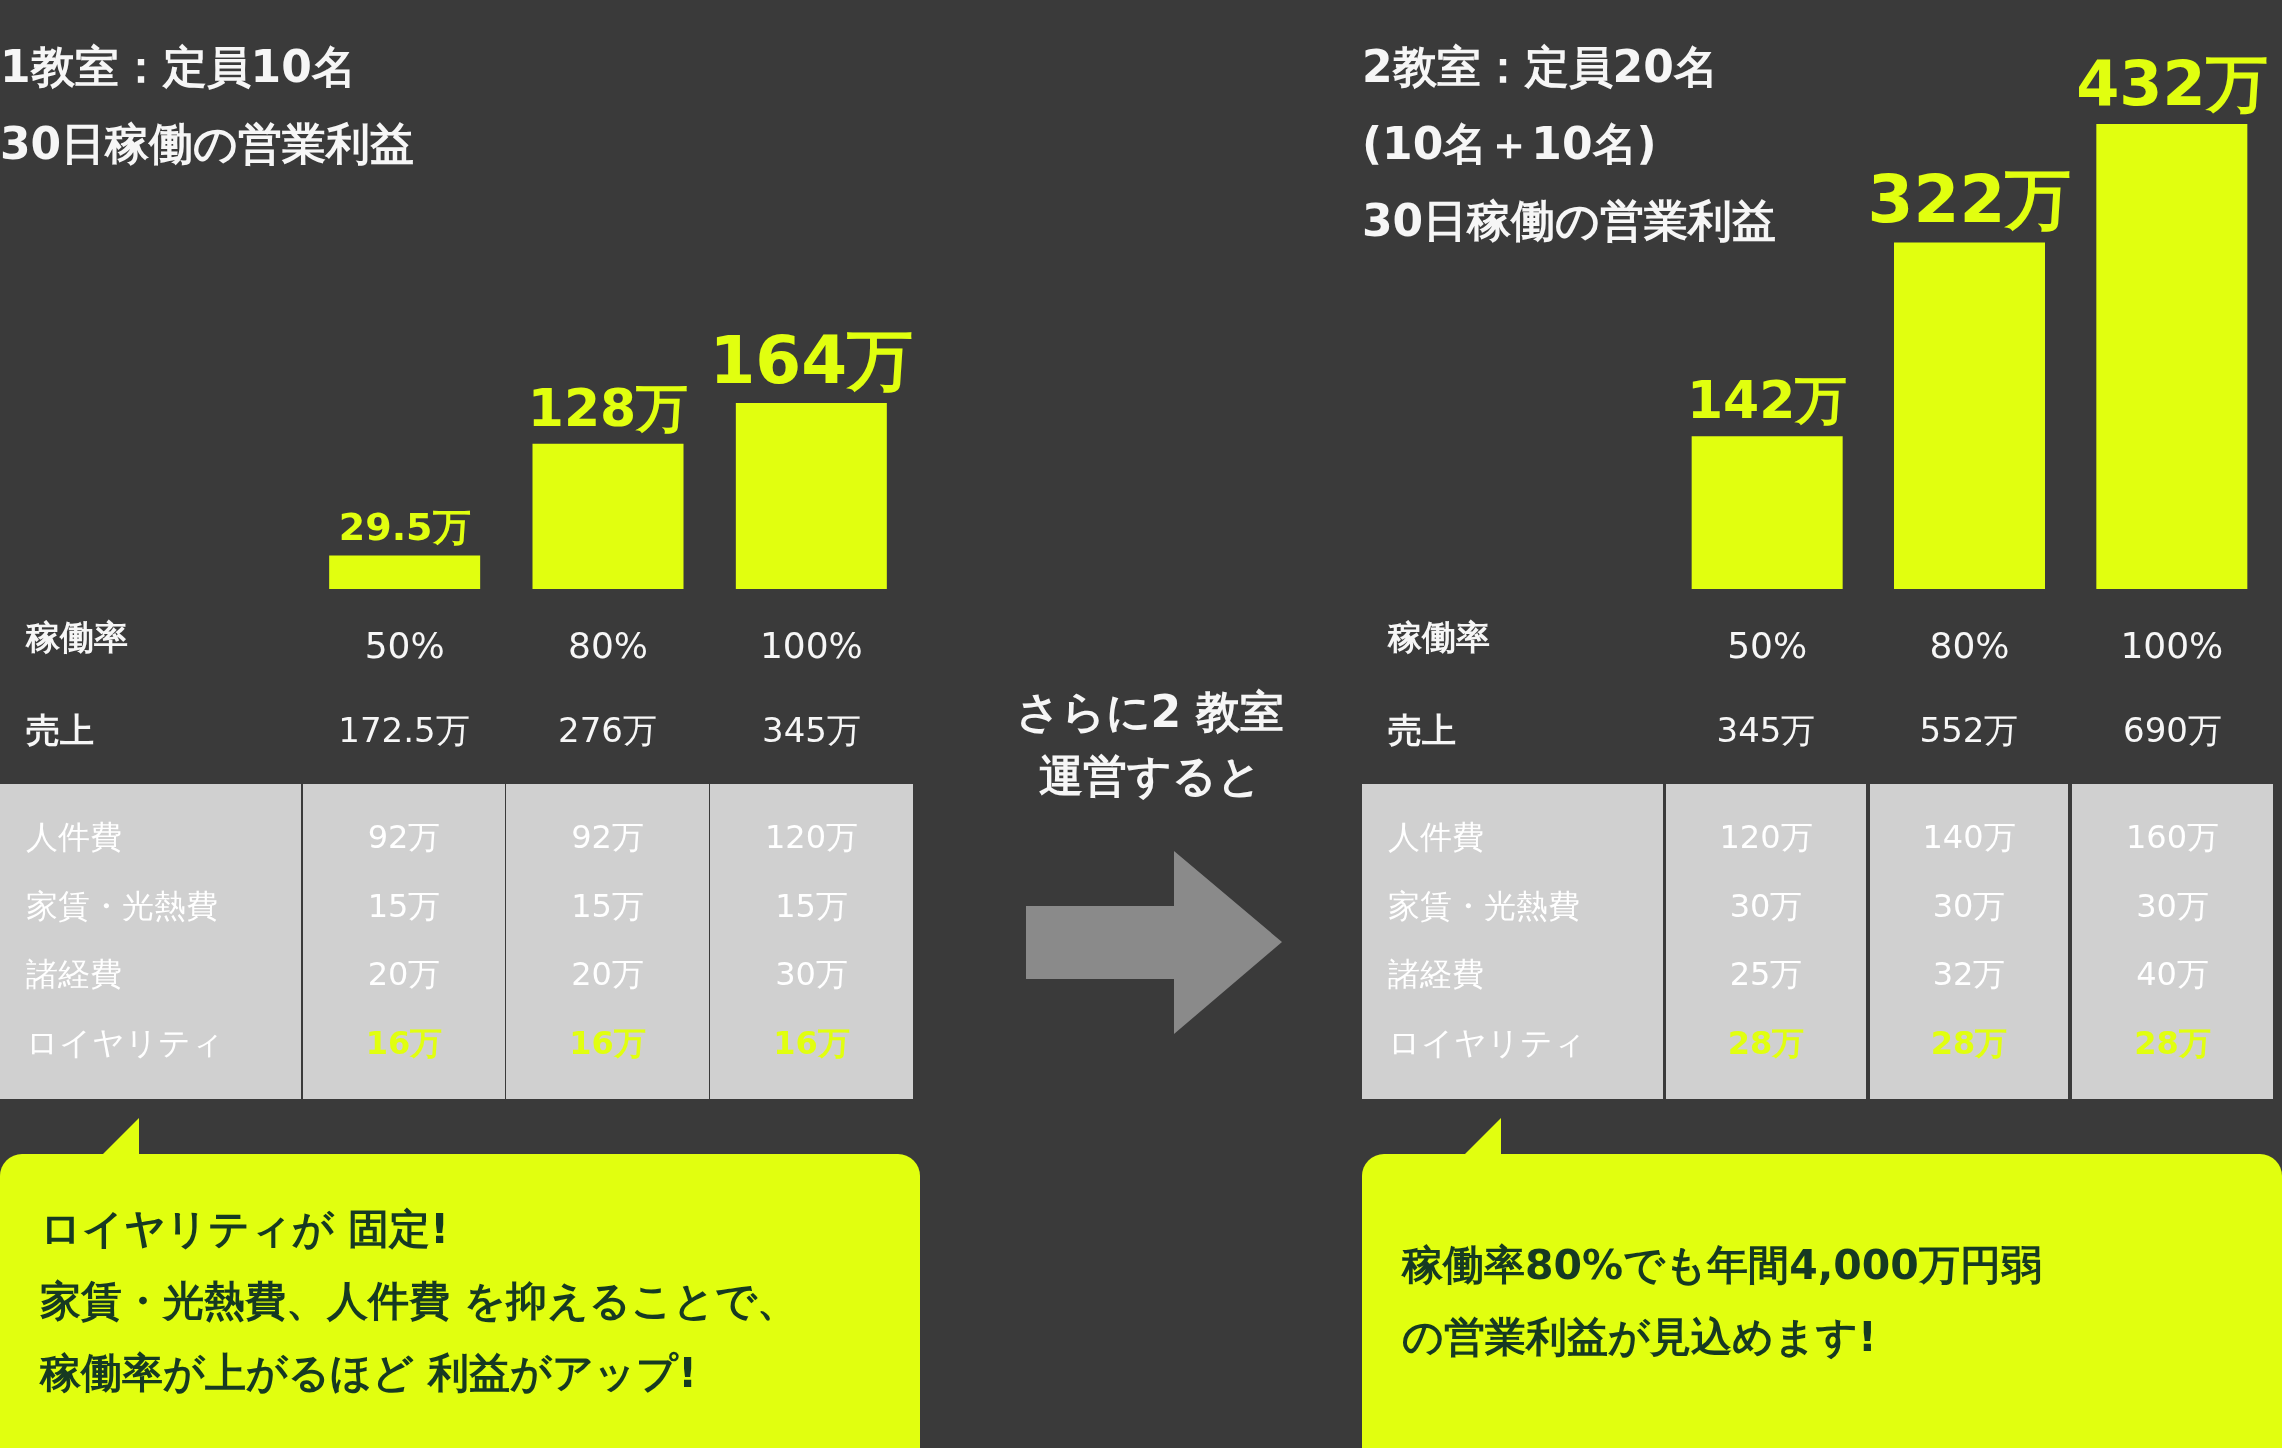  Describe the element at coordinates (1150, 776) in the screenshot. I see `text: 運営すると` at that location.